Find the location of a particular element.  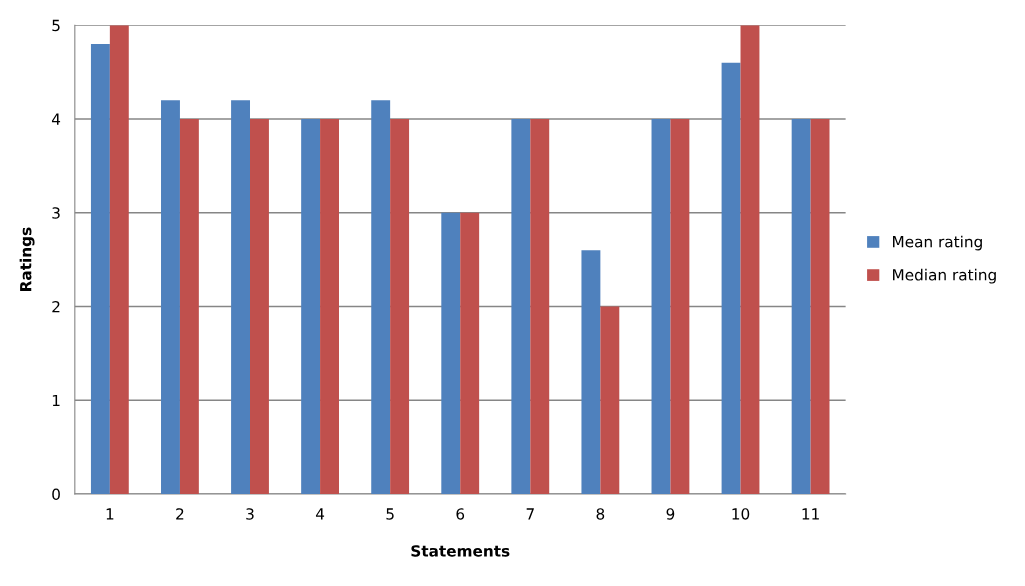

x-tick-label: 6 is located at coordinates (460, 514).